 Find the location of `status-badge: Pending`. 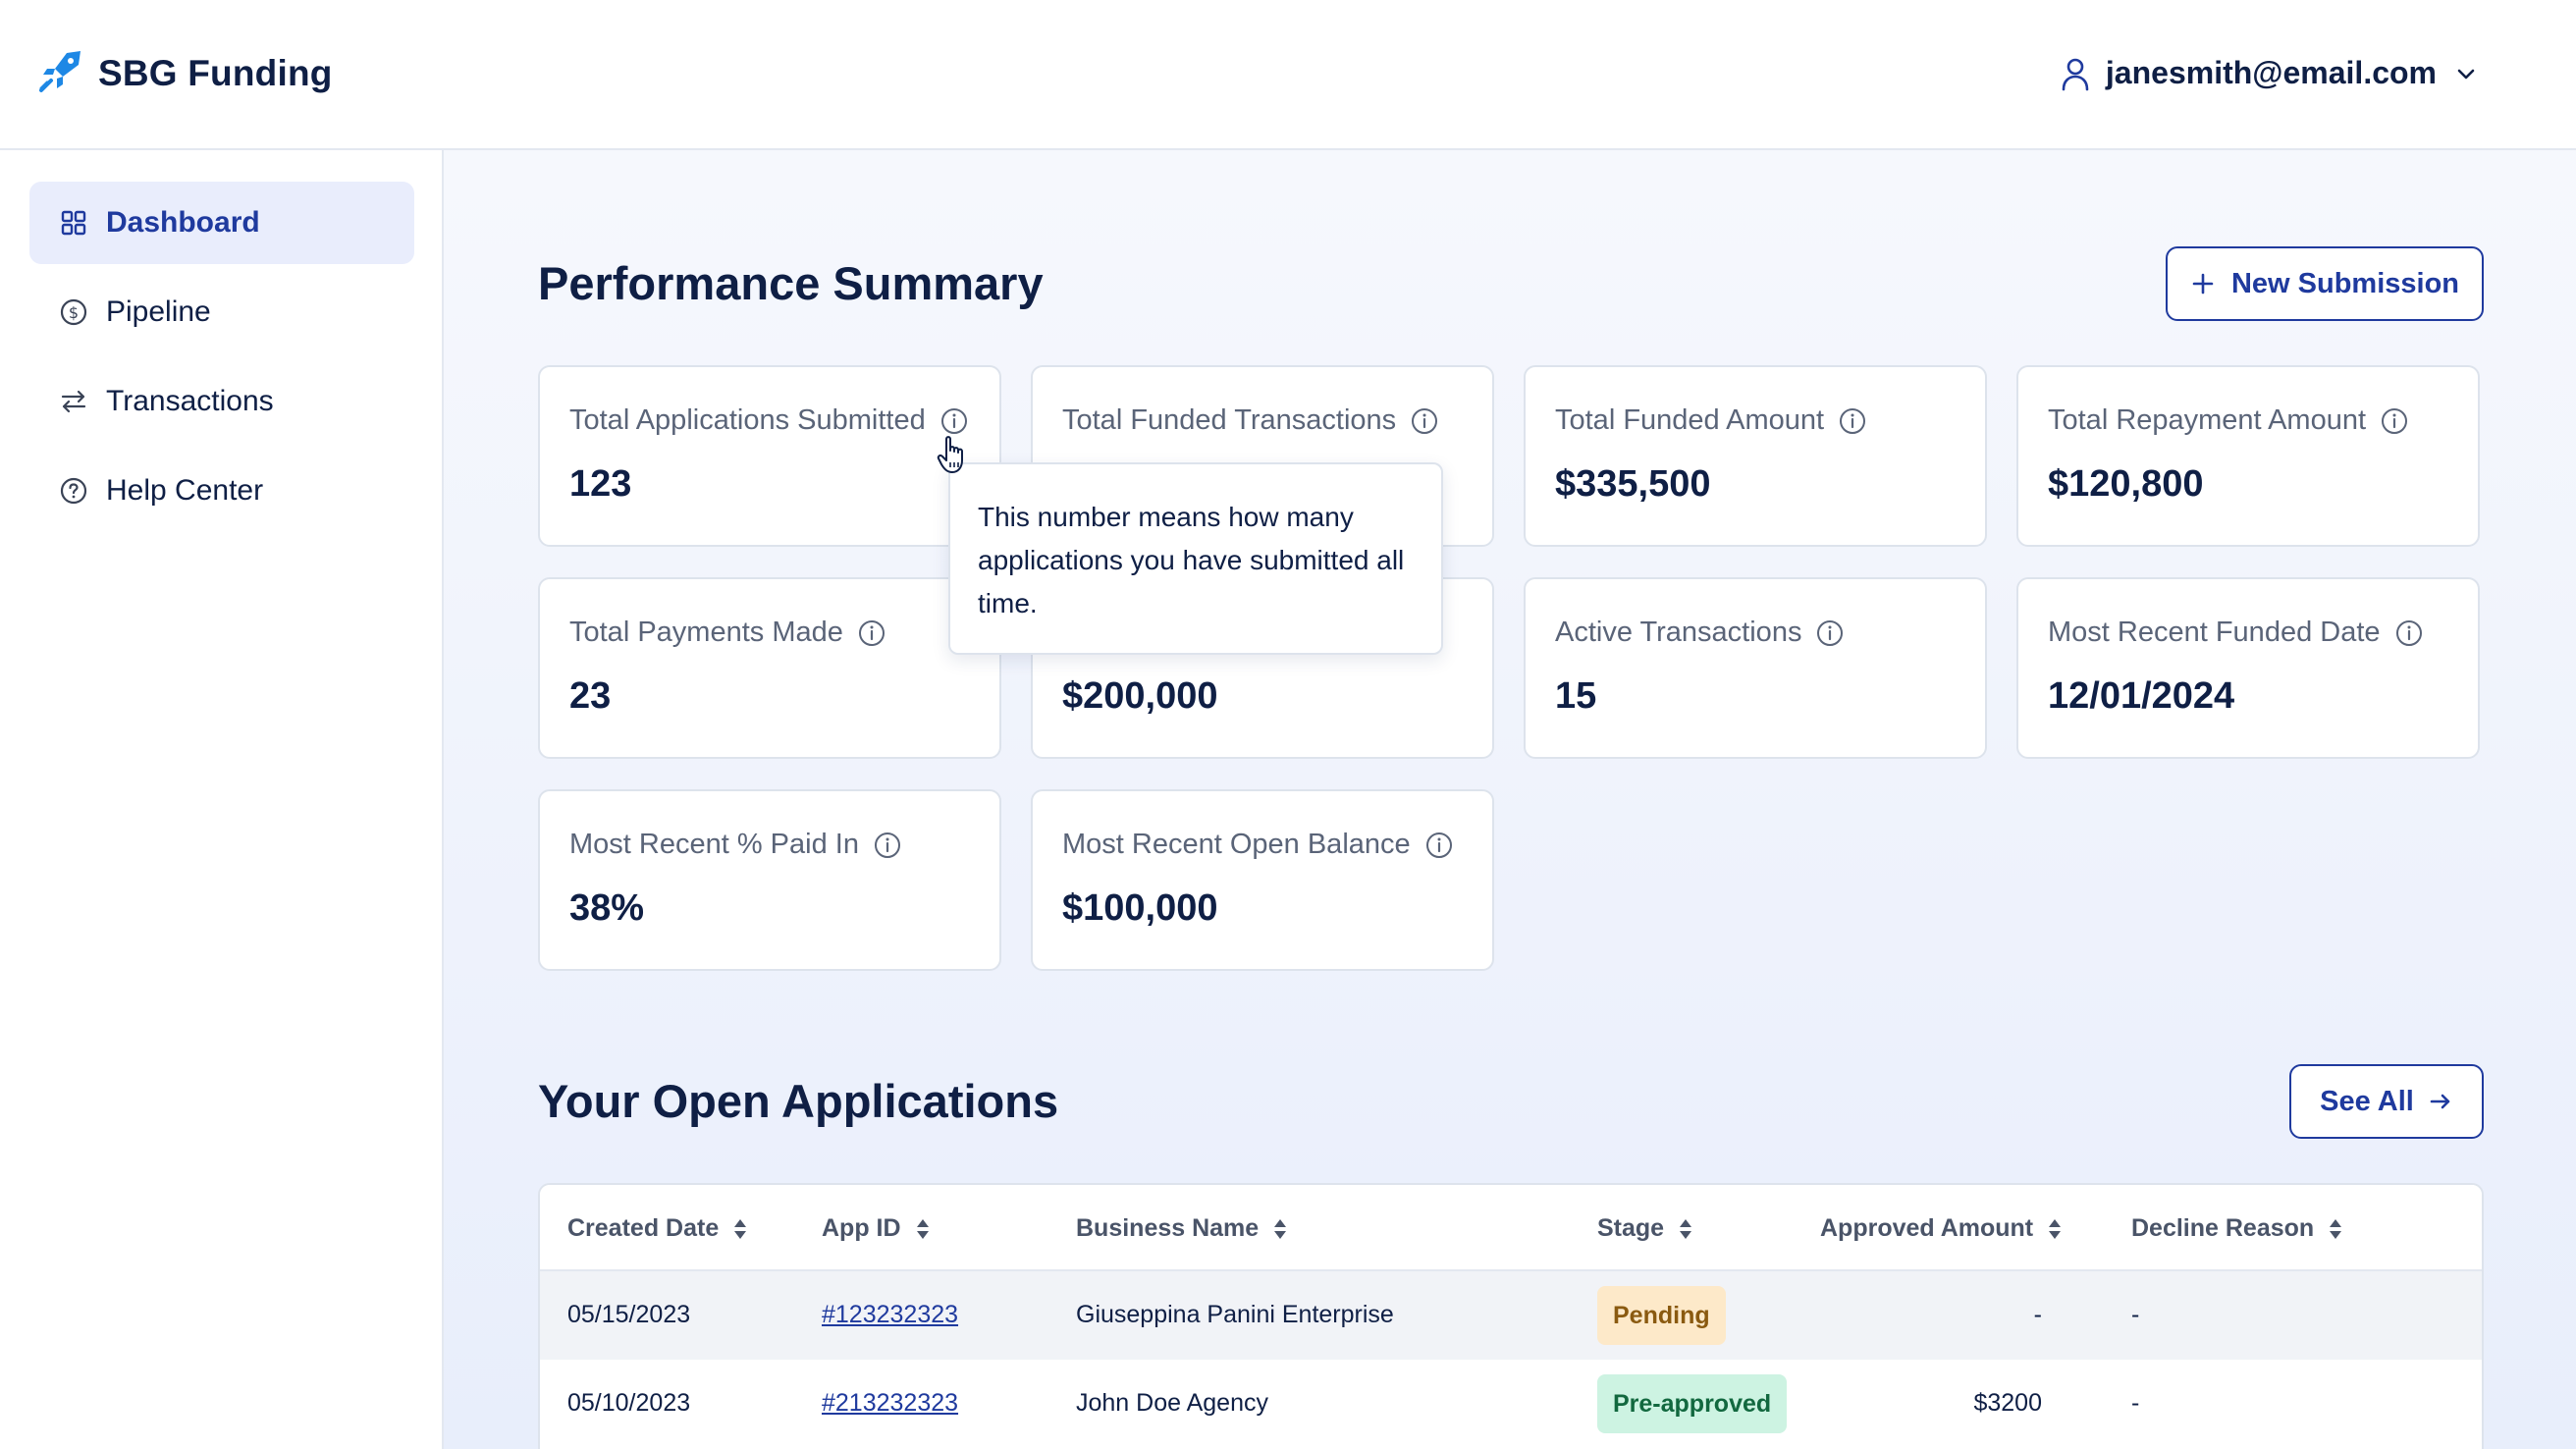

status-badge: Pending is located at coordinates (1661, 1315).